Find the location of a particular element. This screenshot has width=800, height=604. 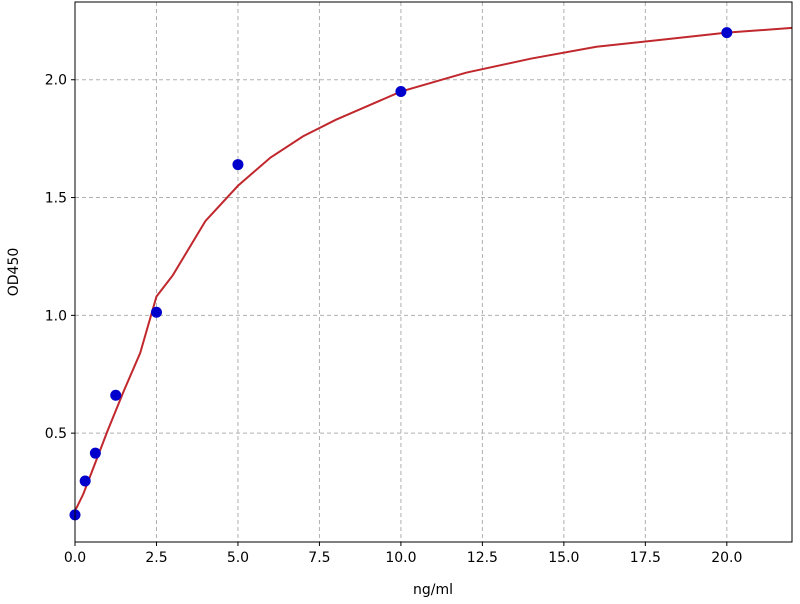

x-tick-label: 20.0 is located at coordinates (726, 558).